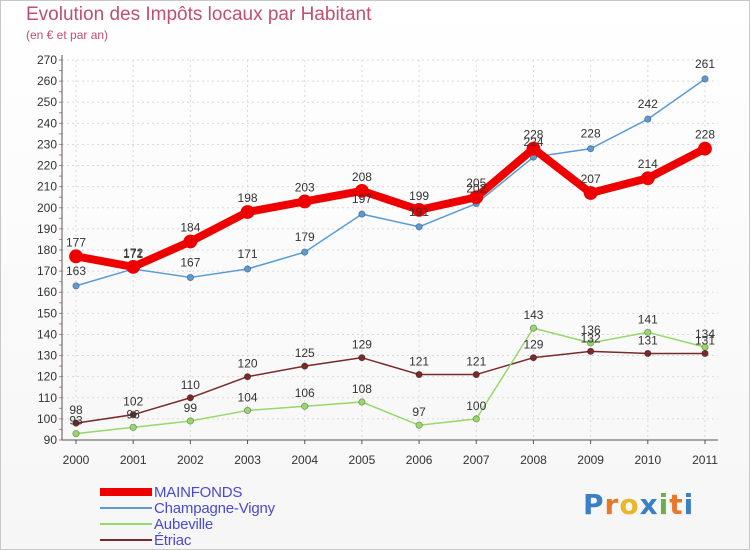 The image size is (750, 550). Describe the element at coordinates (362, 177) in the screenshot. I see `data-label-mainfonds: 208` at that location.